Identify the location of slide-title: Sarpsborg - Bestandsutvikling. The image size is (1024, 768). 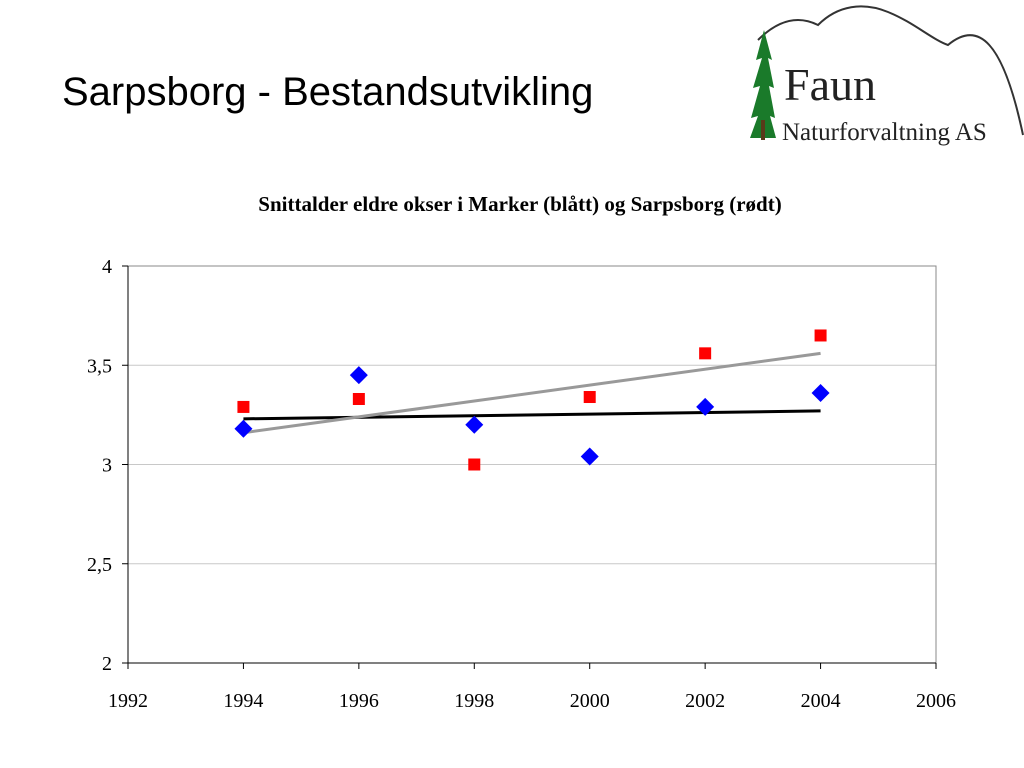
(328, 92).